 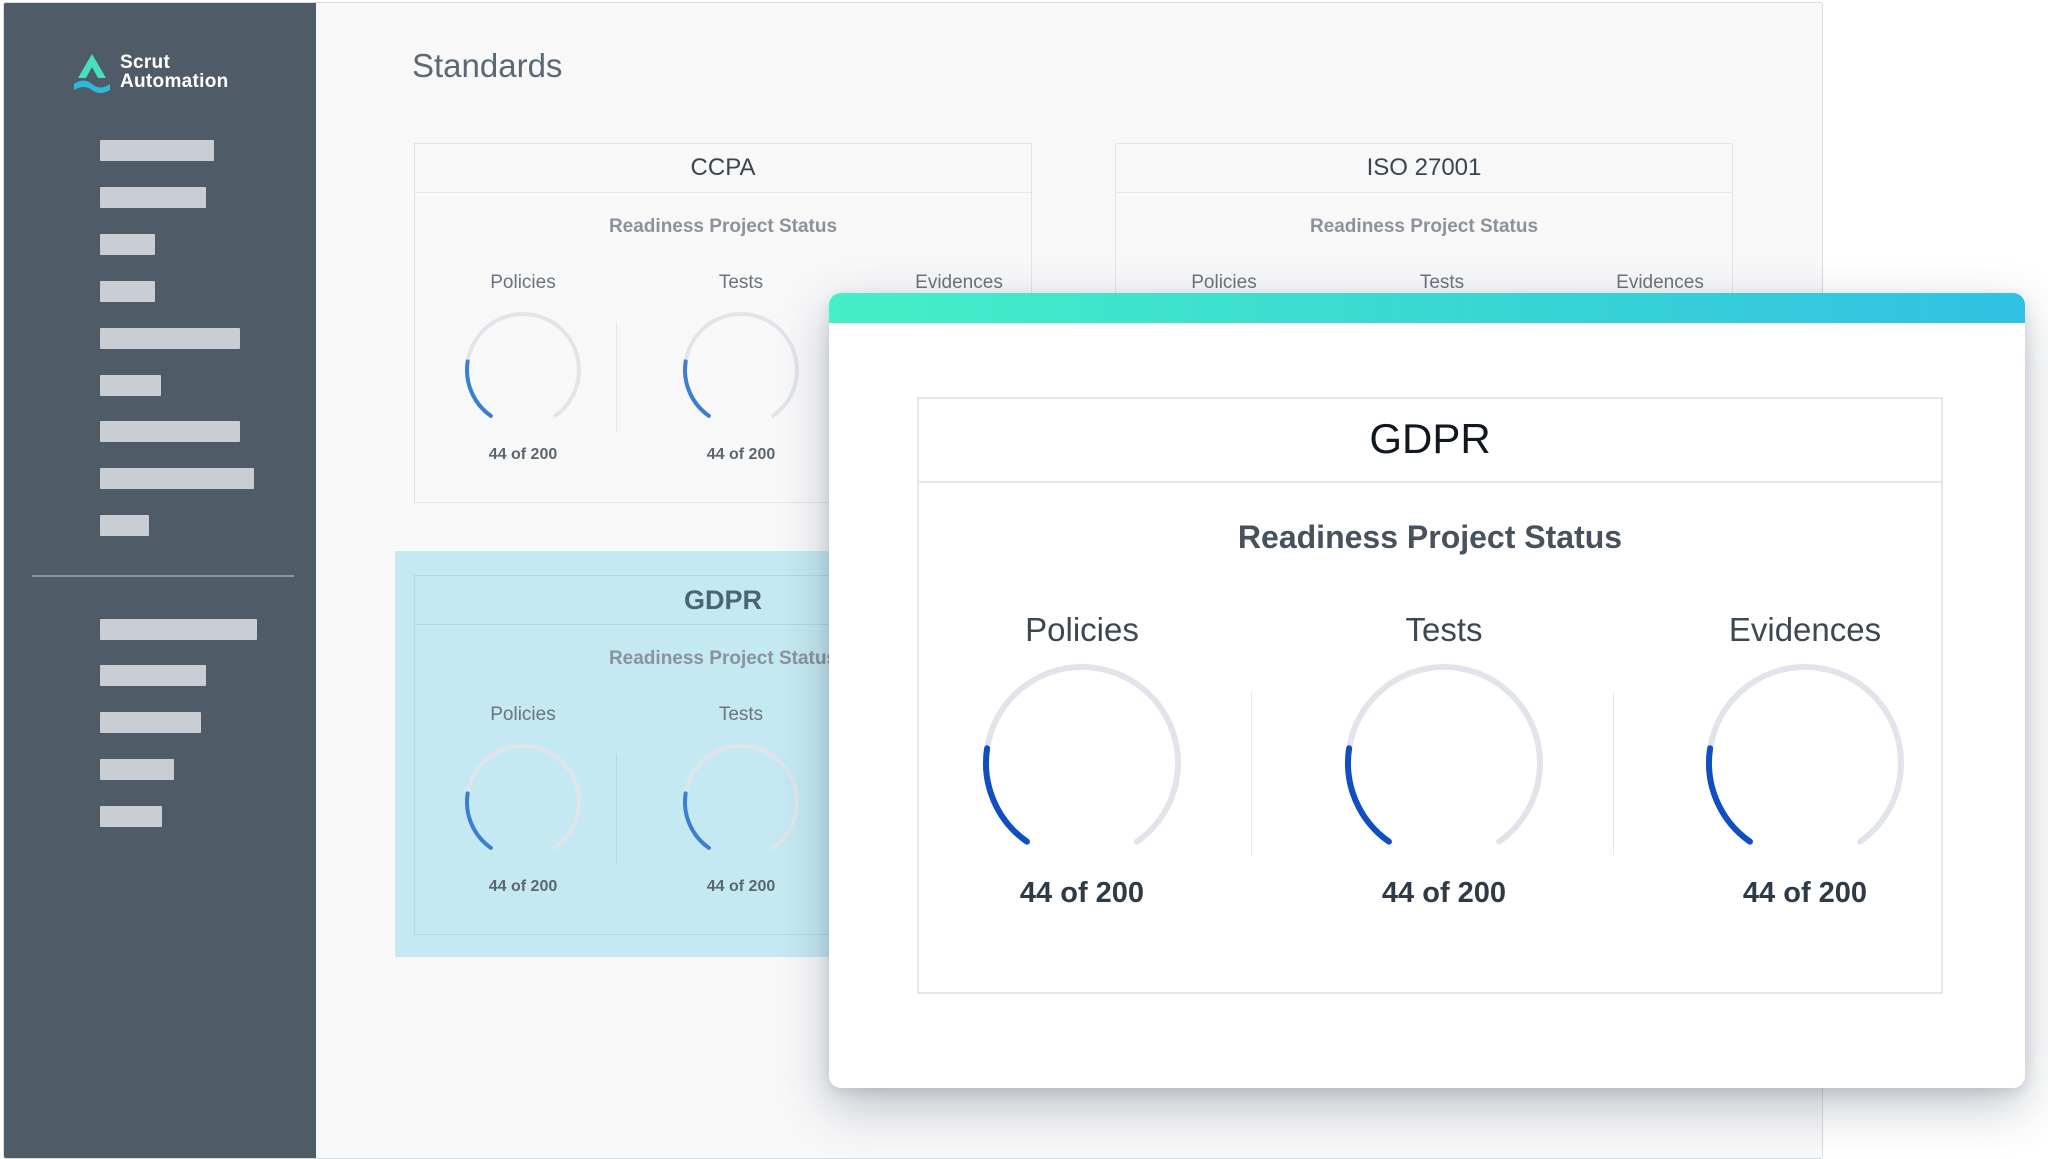 I want to click on modal-metric-policies: Policies 44 of 200, so click(x=1082, y=760).